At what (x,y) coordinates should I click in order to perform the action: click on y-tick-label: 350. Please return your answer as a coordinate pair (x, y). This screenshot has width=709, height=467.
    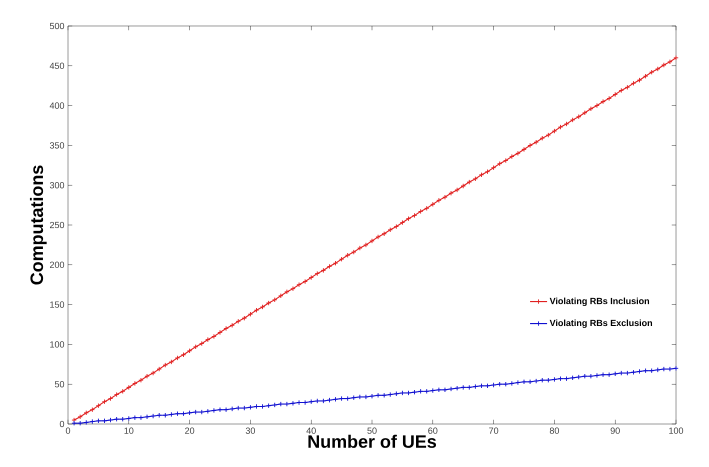
    Looking at the image, I should click on (57, 145).